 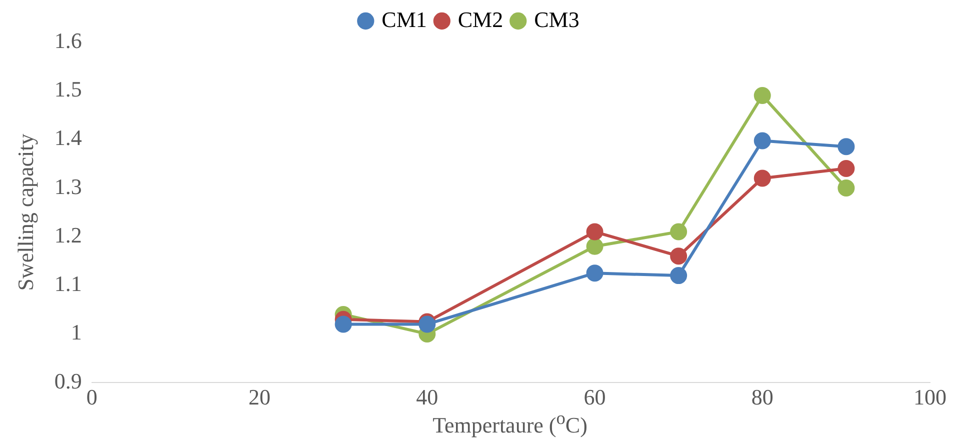 What do you see at coordinates (92, 397) in the screenshot?
I see `x-tick-label: 0` at bounding box center [92, 397].